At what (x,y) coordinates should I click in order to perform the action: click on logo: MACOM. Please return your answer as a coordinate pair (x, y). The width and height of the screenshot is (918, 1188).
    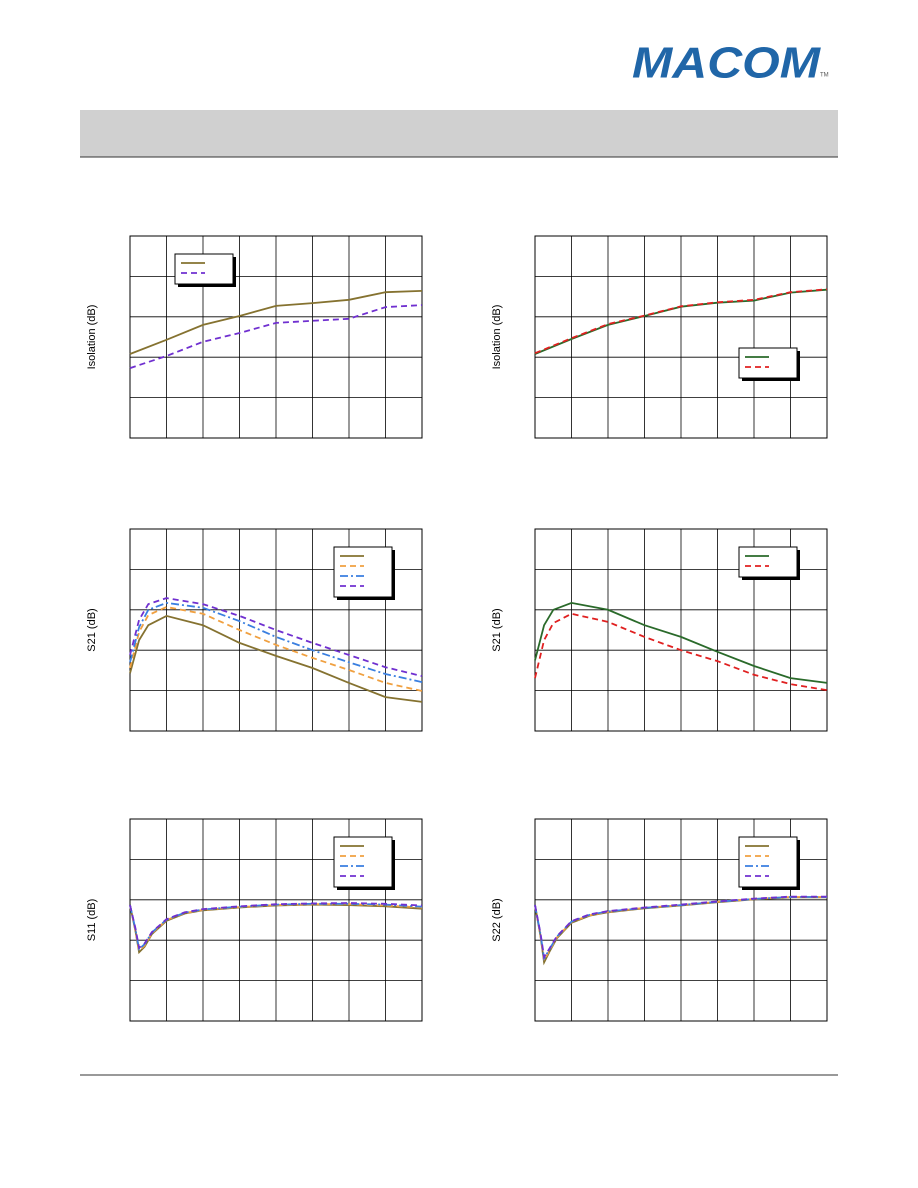
    Looking at the image, I should click on (726, 63).